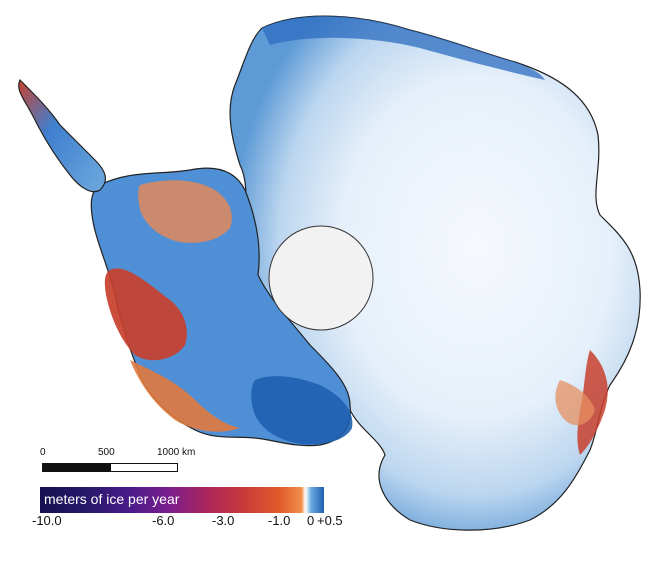 The width and height of the screenshot is (655, 564). I want to click on scale-tick-0: 0, so click(43, 452).